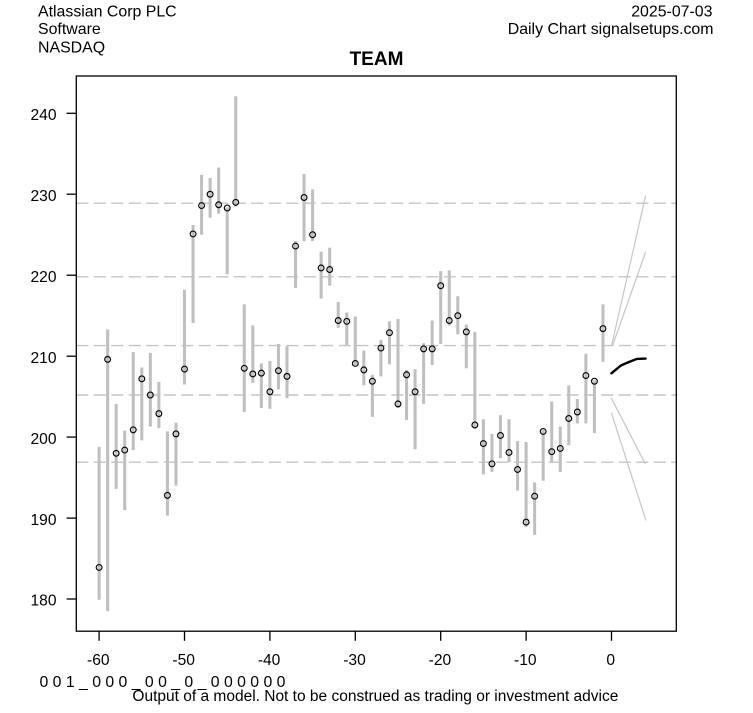 Image resolution: width=753 pixels, height=713 pixels. What do you see at coordinates (43, 277) in the screenshot?
I see `svg-text: 220` at bounding box center [43, 277].